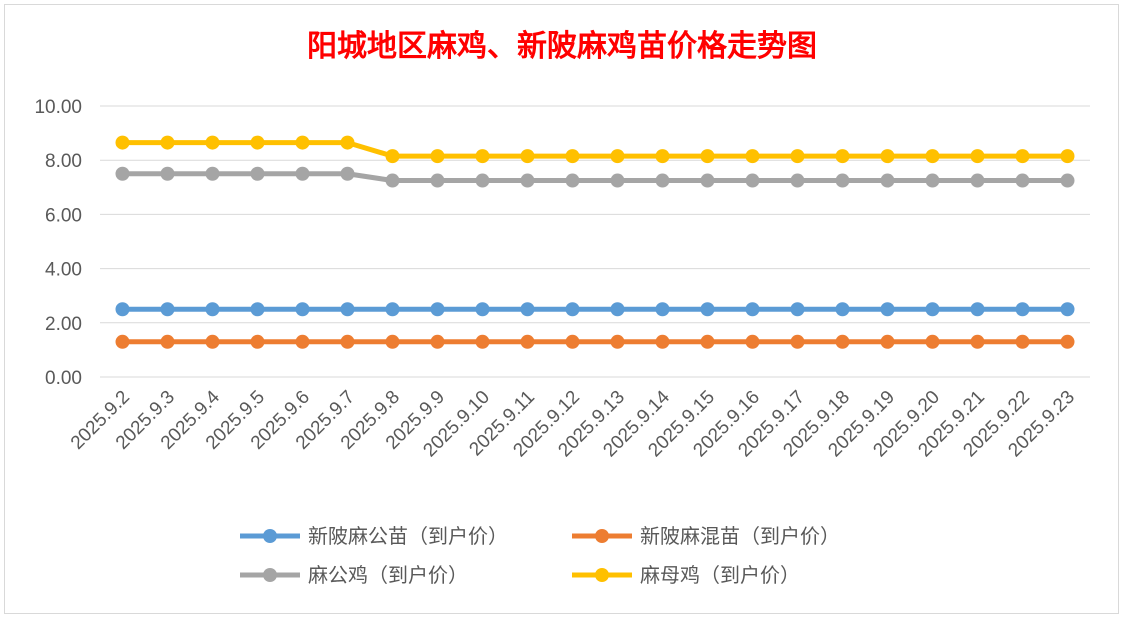  What do you see at coordinates (562, 46) in the screenshot?
I see `chart-title: 阳城地区麻鸡、新陂麻鸡苗价格走势图` at bounding box center [562, 46].